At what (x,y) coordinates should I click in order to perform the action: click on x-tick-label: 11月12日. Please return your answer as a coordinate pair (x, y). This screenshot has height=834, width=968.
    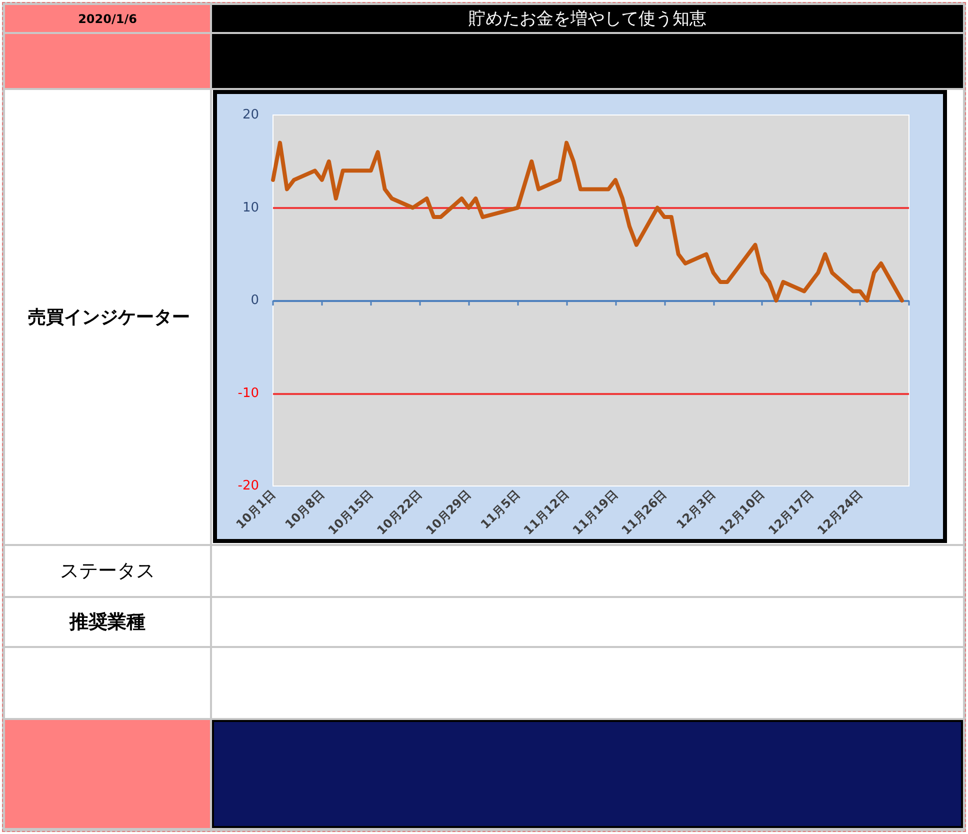
    Looking at the image, I should click on (546, 512).